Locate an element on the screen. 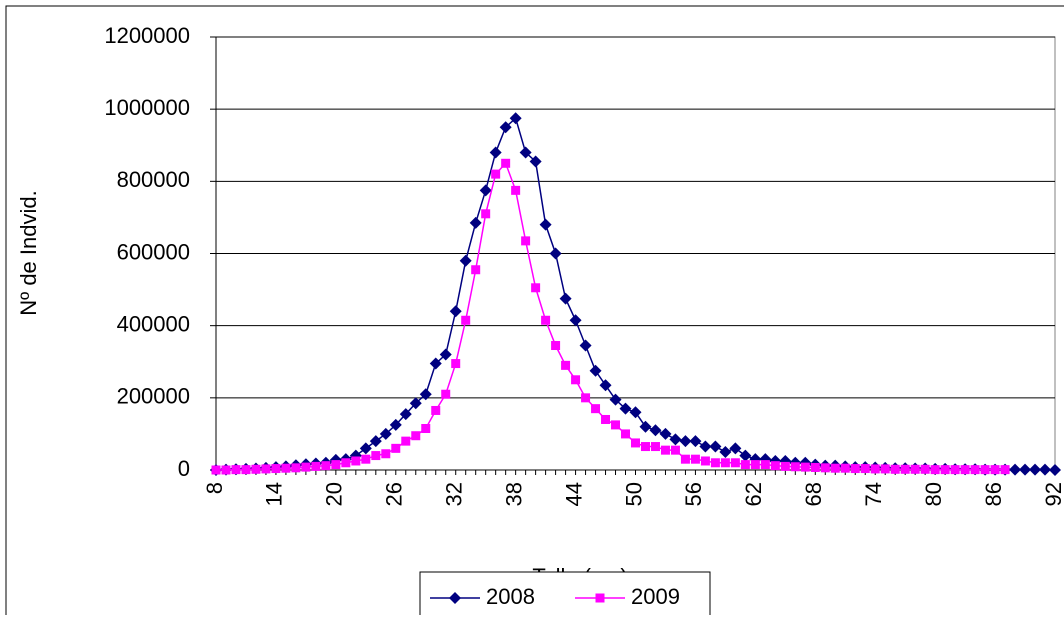  x-tick-label: 92 is located at coordinates (1052, 494).